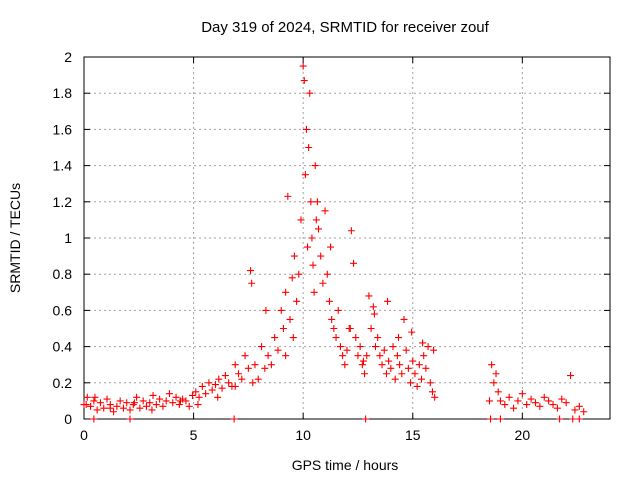 The image size is (640, 480). What do you see at coordinates (84, 435) in the screenshot?
I see `x-tick-label: 0` at bounding box center [84, 435].